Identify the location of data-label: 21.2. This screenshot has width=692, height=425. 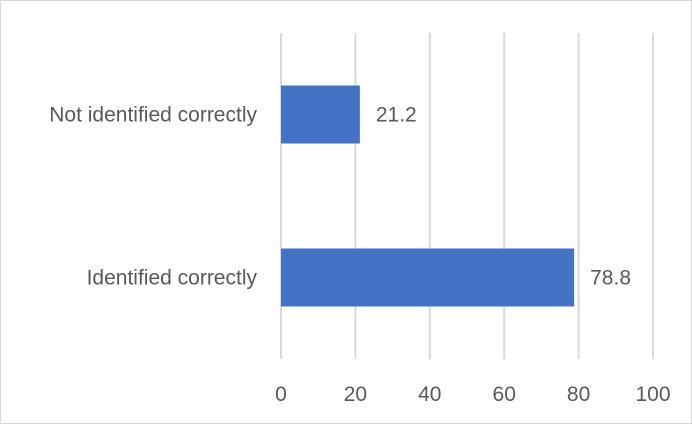
(396, 115).